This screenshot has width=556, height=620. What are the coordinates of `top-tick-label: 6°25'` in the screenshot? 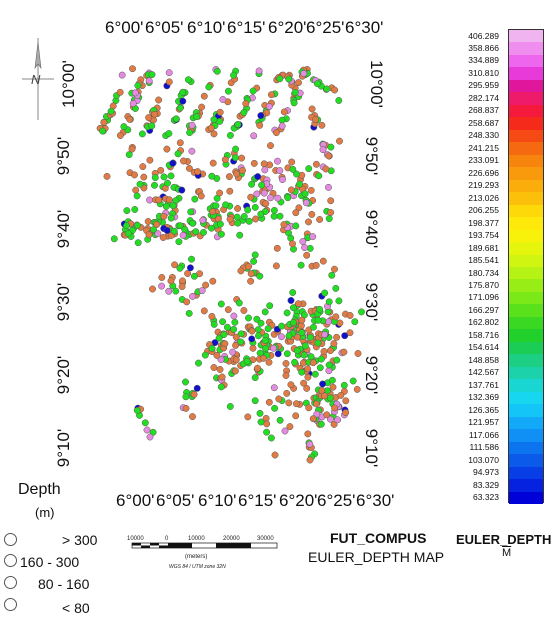 It's located at (325, 27).